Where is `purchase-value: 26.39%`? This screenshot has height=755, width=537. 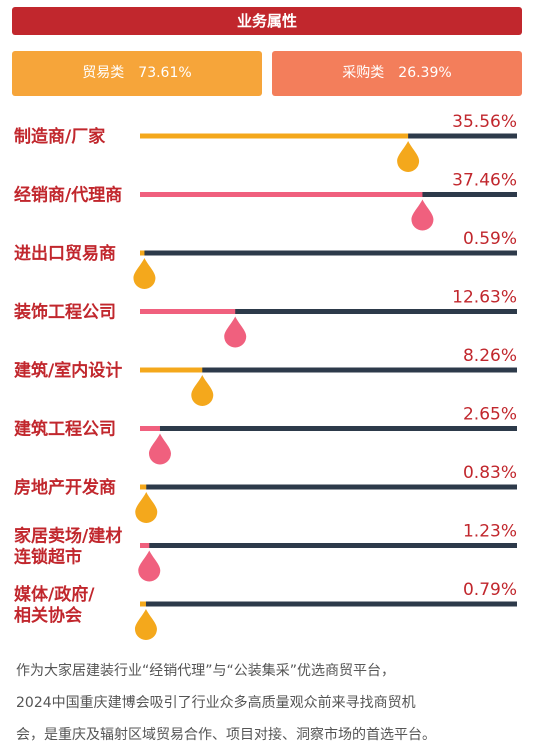
purchase-value: 26.39% is located at coordinates (425, 73).